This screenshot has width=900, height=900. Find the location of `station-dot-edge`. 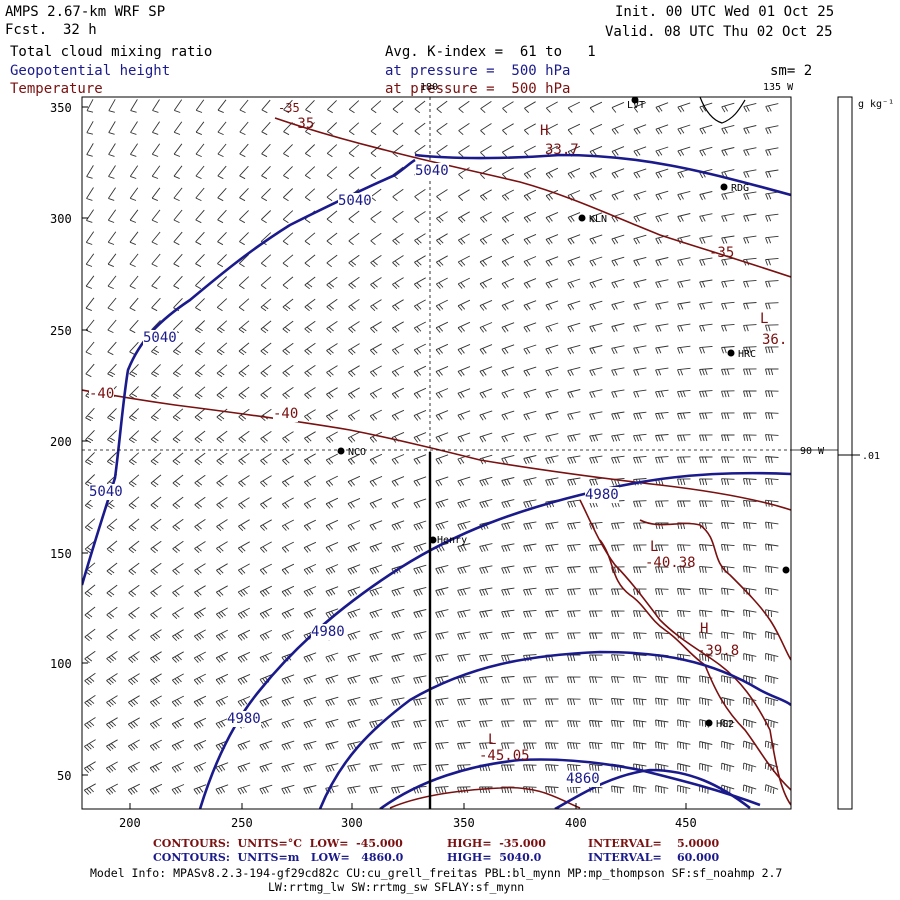

station-dot-edge is located at coordinates (786, 570).